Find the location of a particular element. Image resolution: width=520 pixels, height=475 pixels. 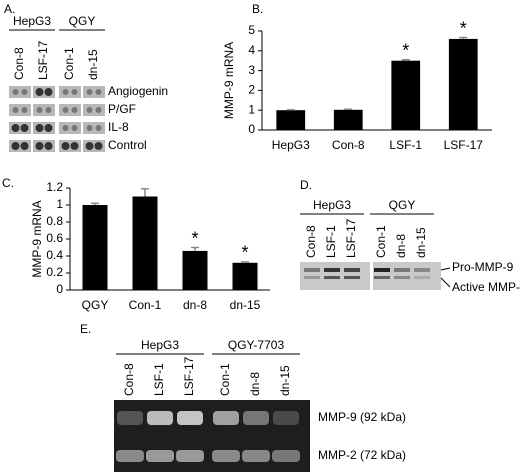

y-tick-label: 5 is located at coordinates (251, 30).